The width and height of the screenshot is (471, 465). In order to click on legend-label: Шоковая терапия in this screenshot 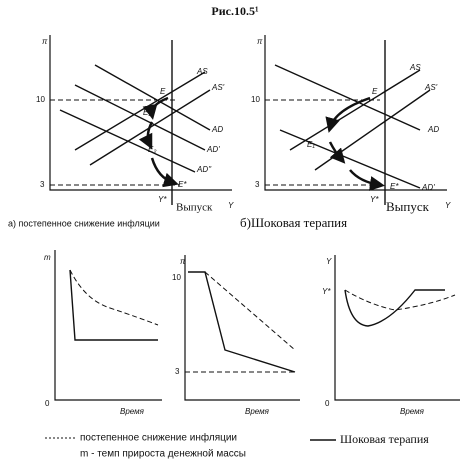, I will do `click(384, 439)`.